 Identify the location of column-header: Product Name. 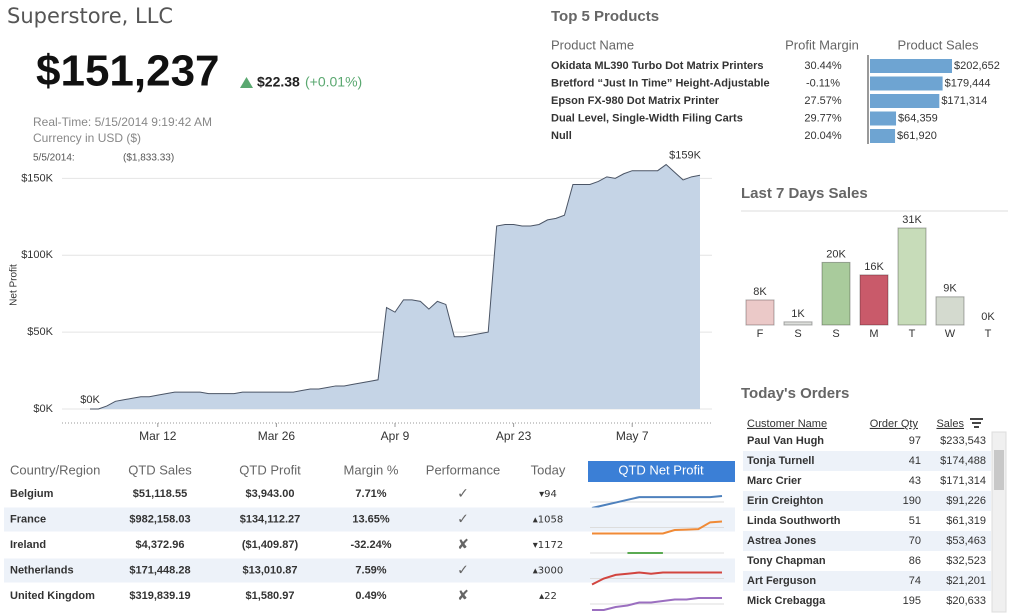
(592, 44).